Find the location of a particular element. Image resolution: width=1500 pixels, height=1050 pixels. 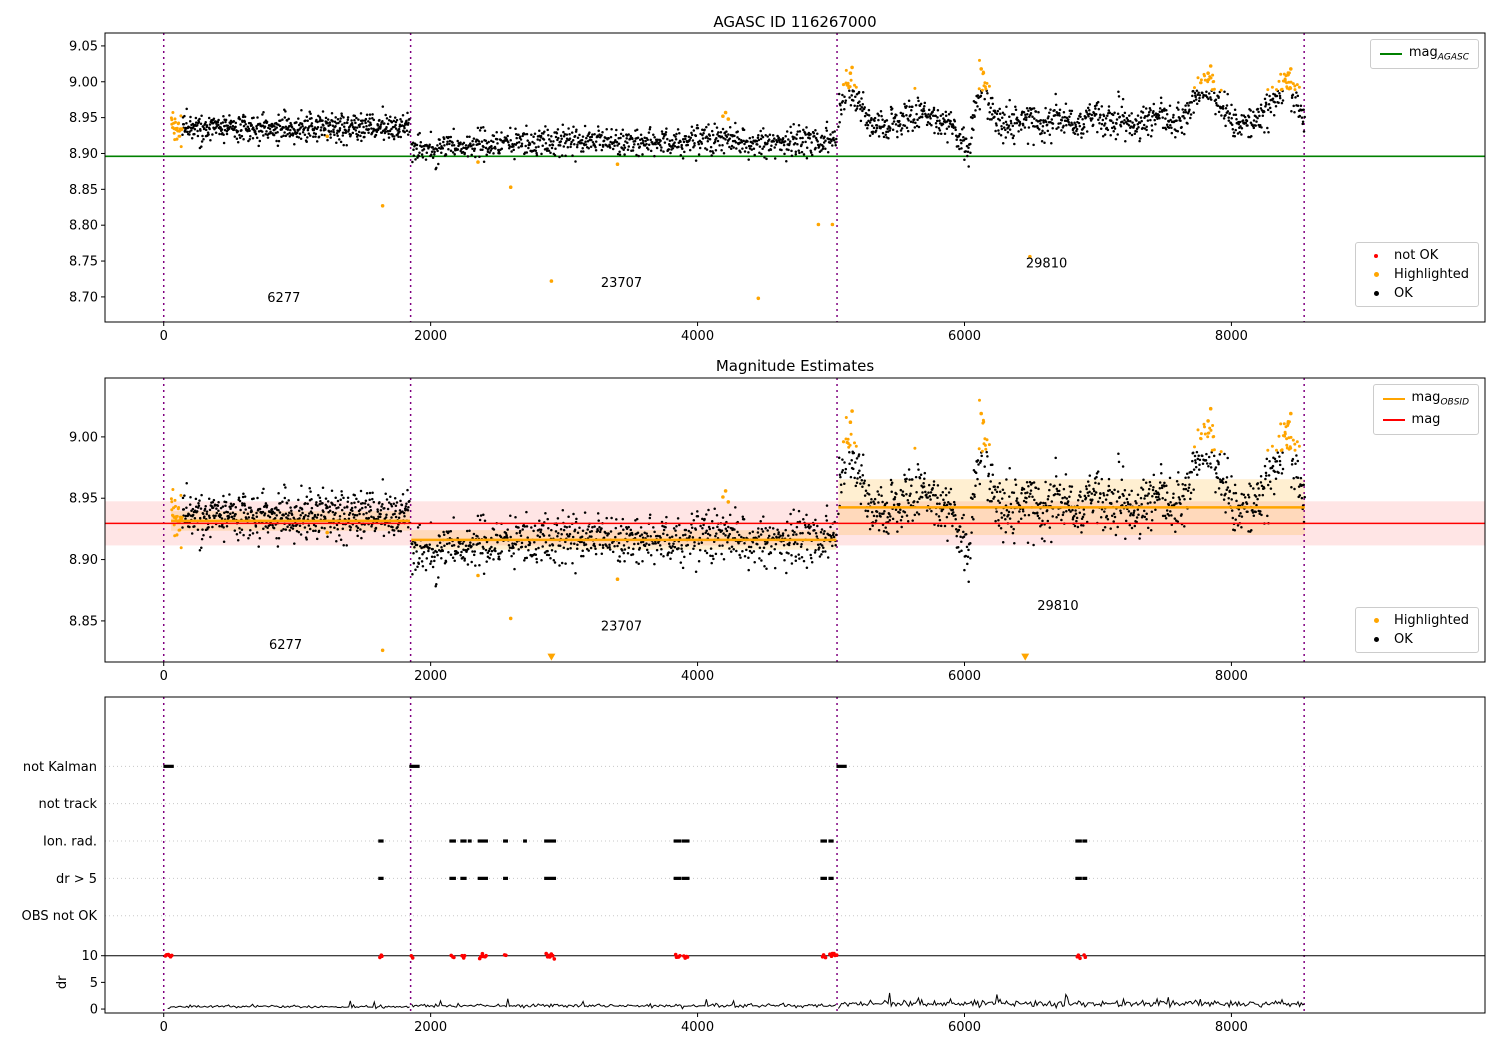

green-line-swatch is located at coordinates (1390, 53).